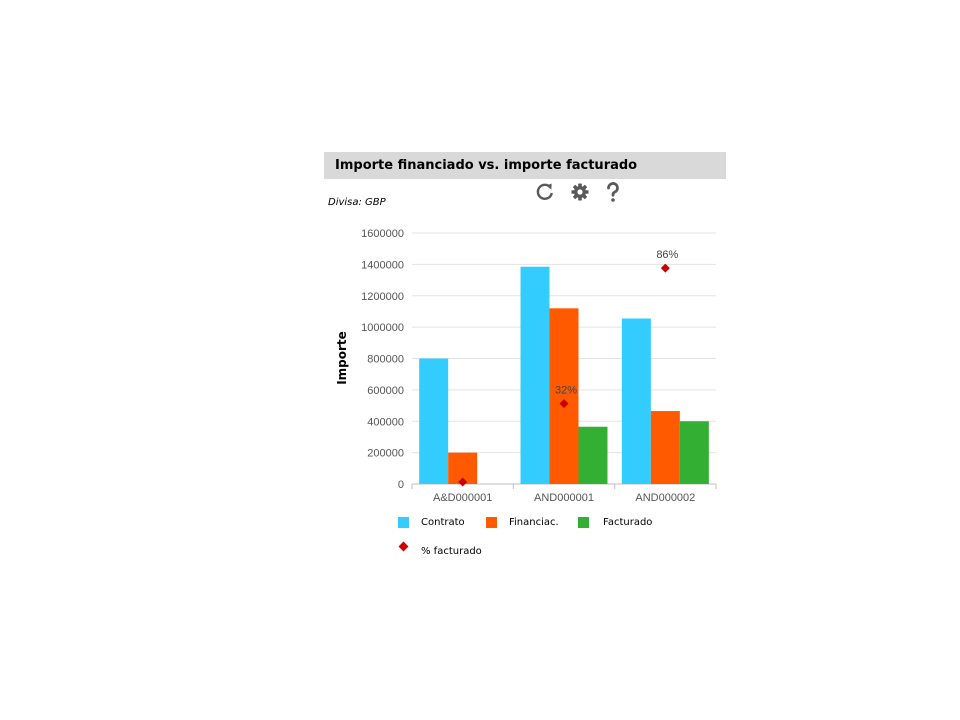 This screenshot has width=960, height=720. I want to click on x-tick-label: AND000002, so click(665, 498).